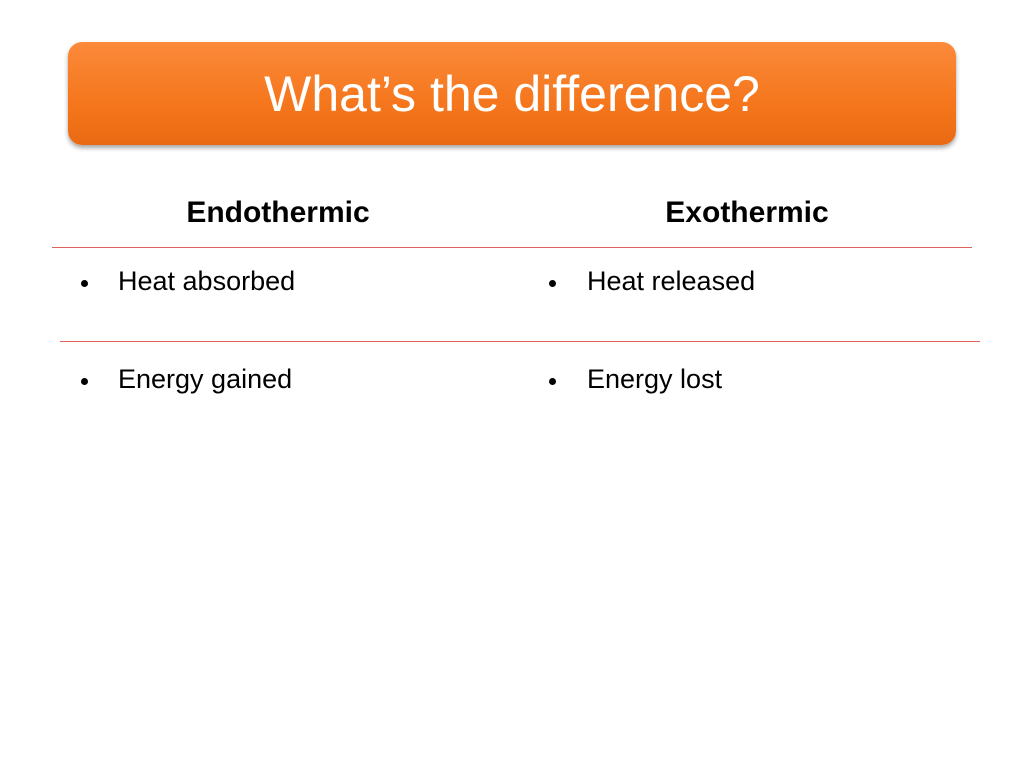 Image resolution: width=1024 pixels, height=768 pixels. What do you see at coordinates (278, 212) in the screenshot?
I see `column-header: Endothermic` at bounding box center [278, 212].